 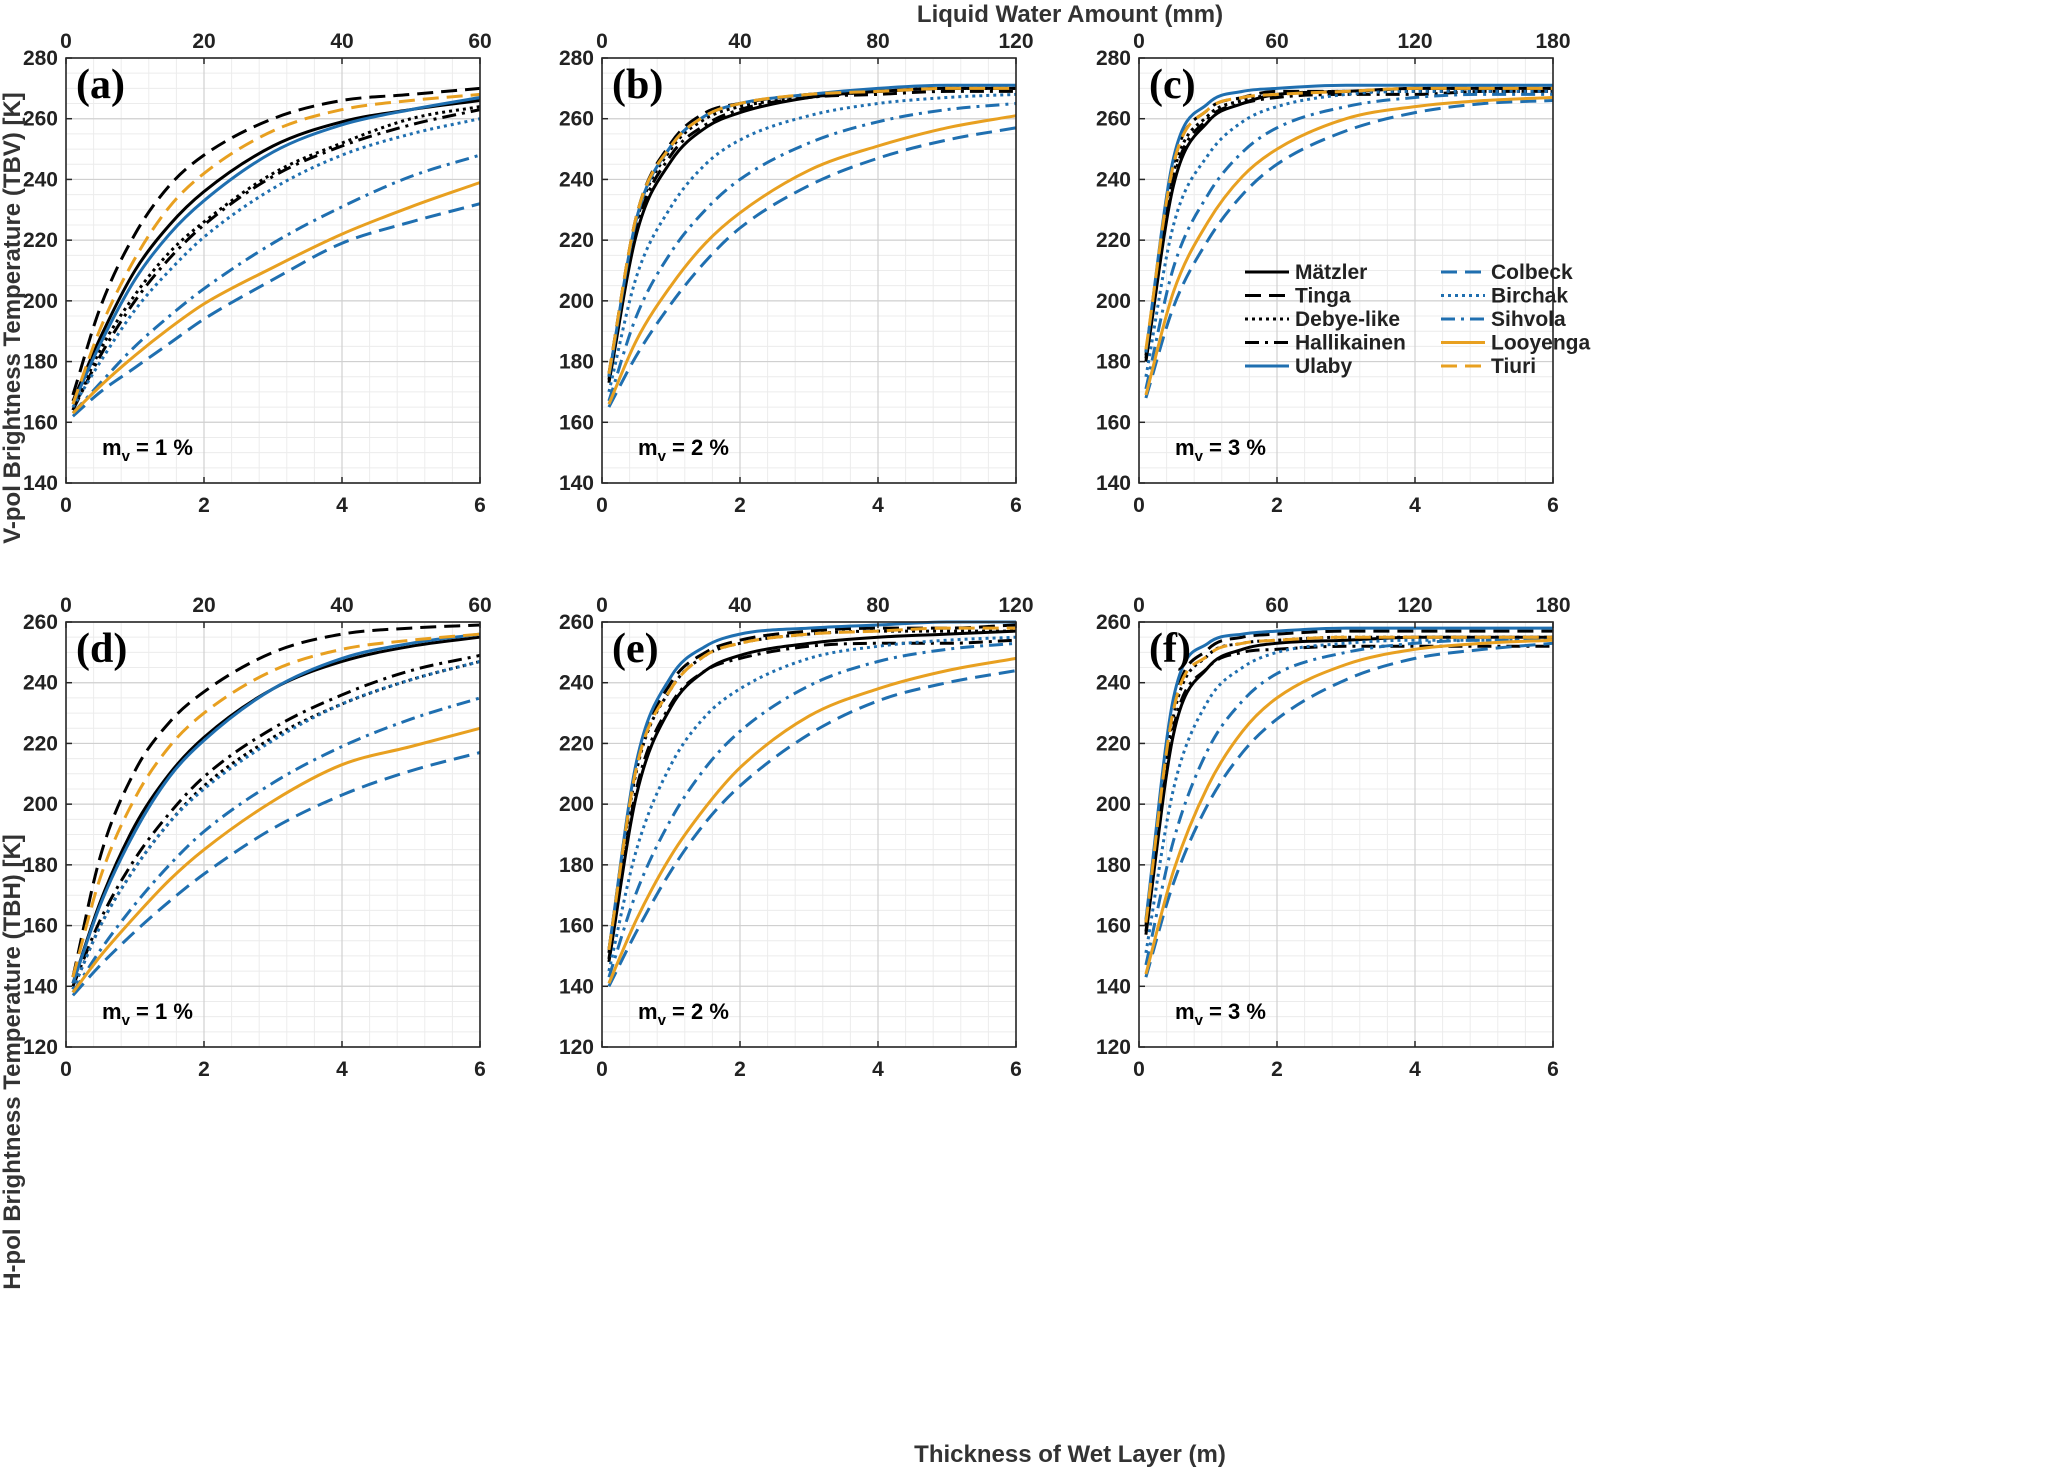 I want to click on top-x-tick-label: 60, so click(x=479, y=605).